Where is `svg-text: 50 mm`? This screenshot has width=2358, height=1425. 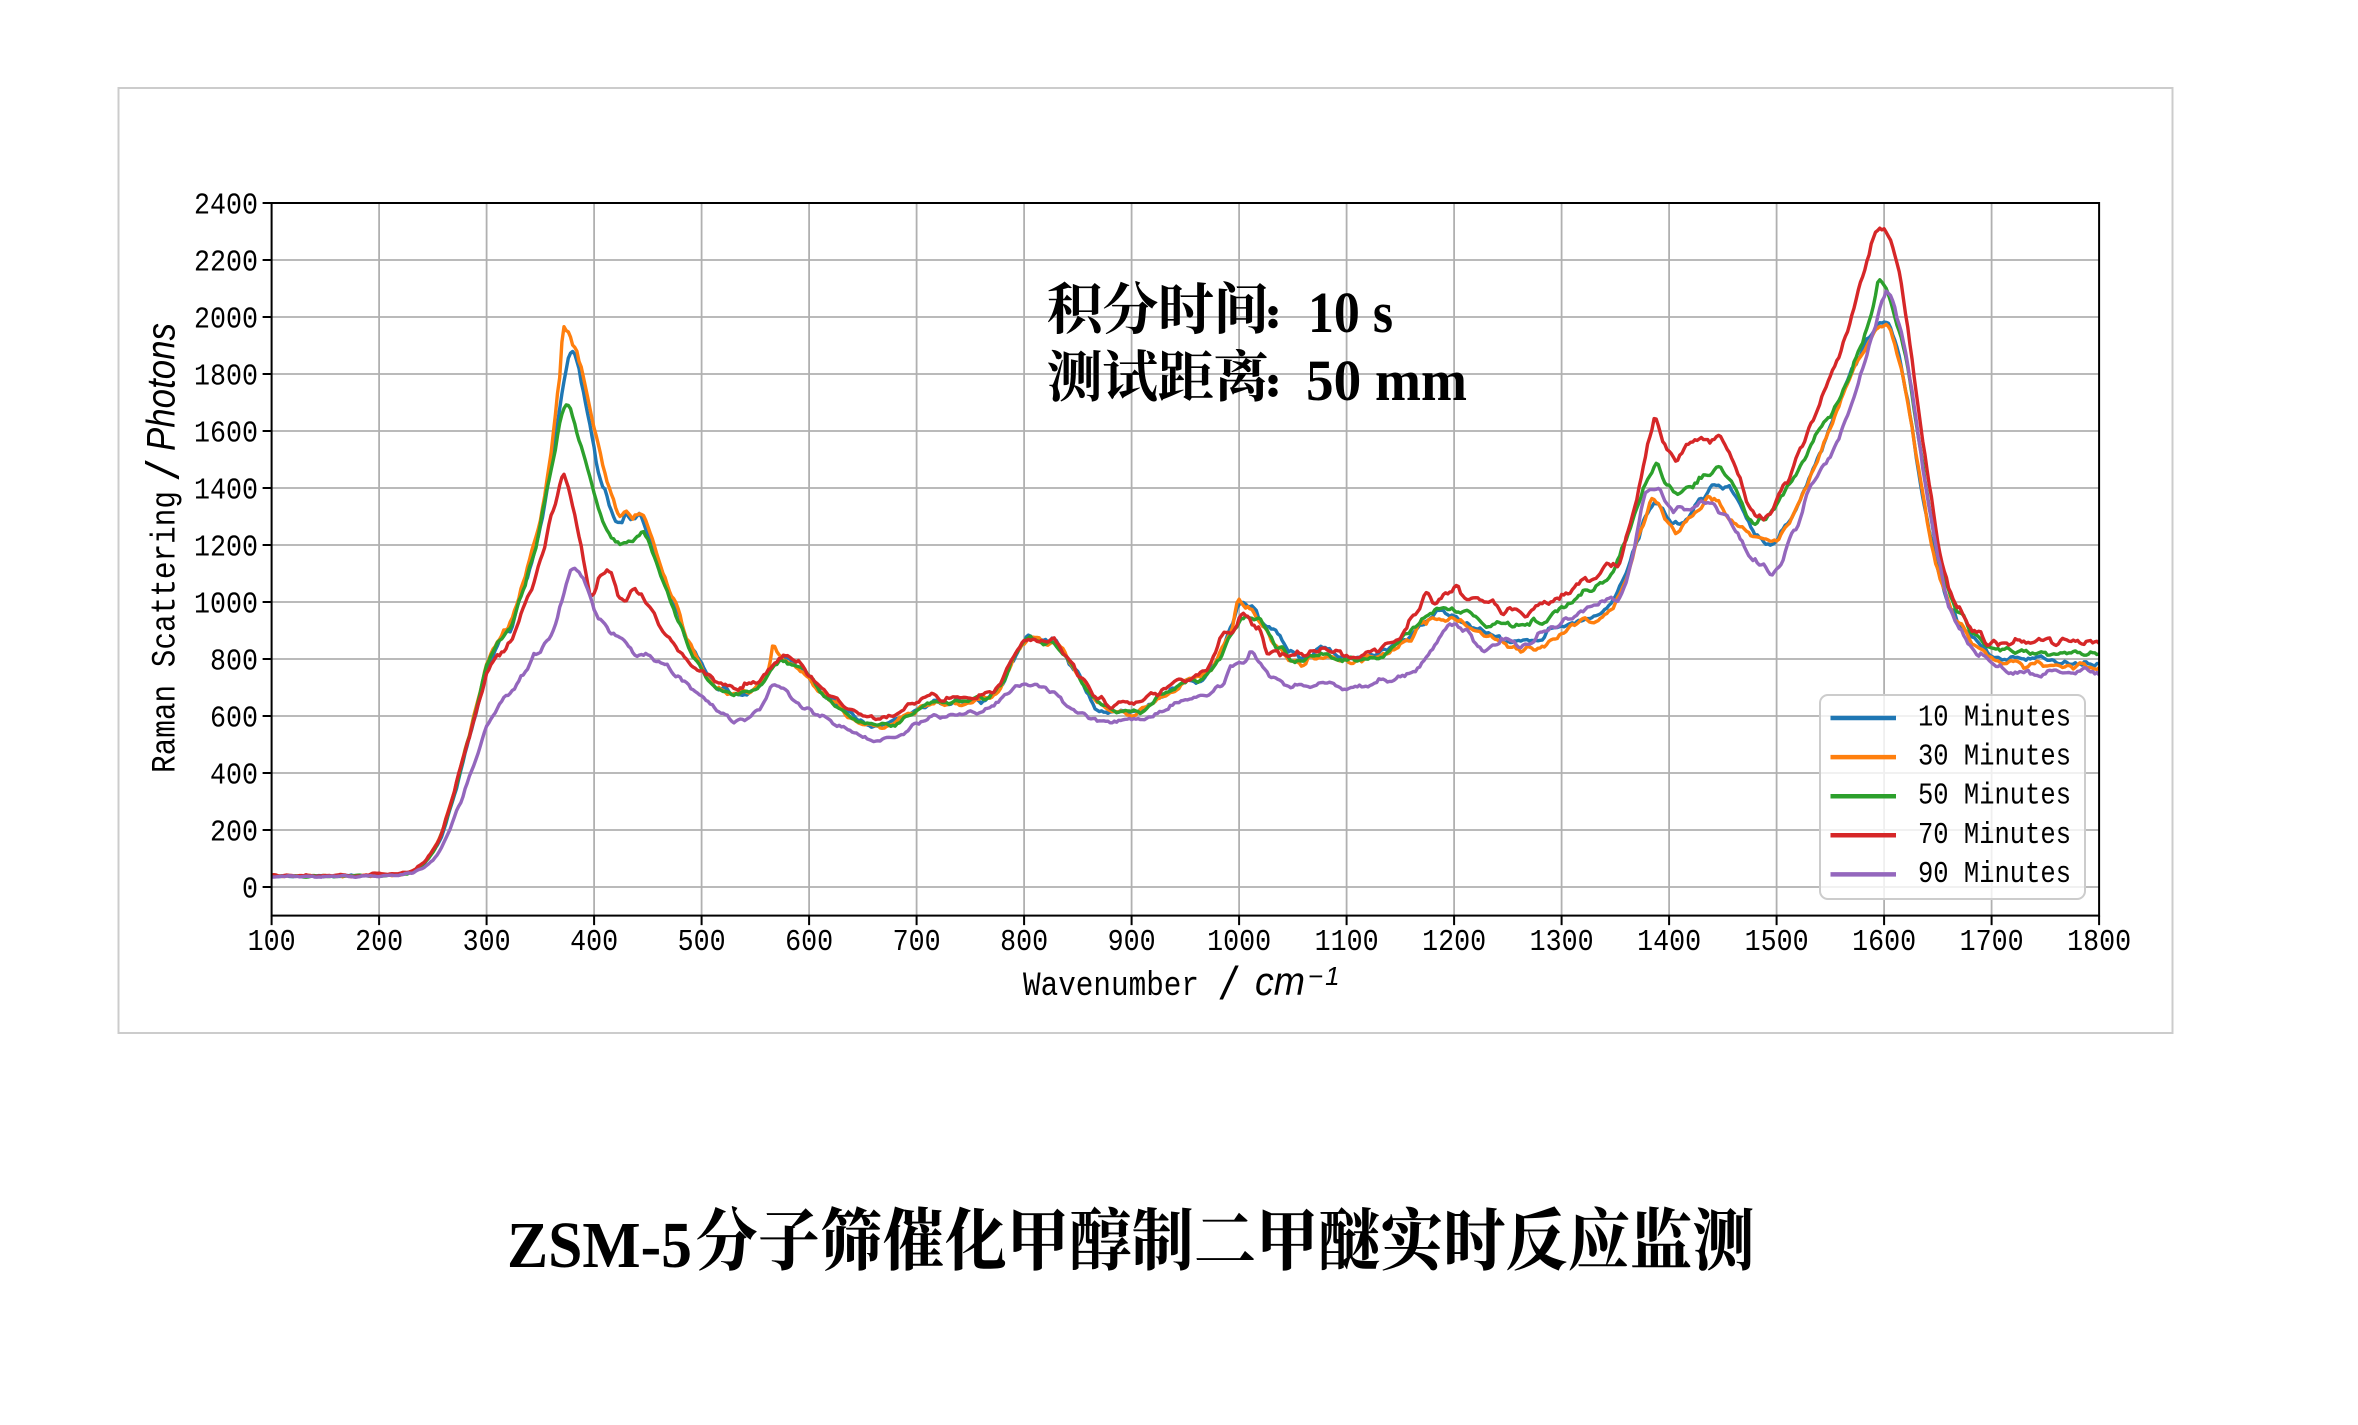 svg-text: 50 mm is located at coordinates (1386, 380).